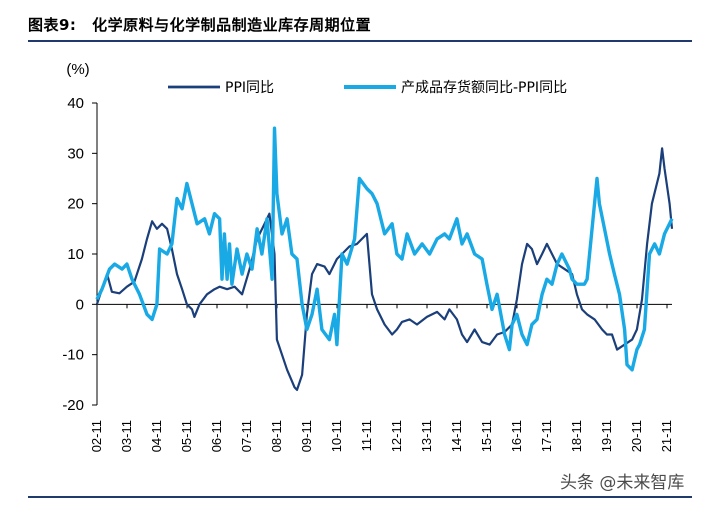  Describe the element at coordinates (80, 237) in the screenshot. I see `y-axis: (%) -20 -10 0 10 20 30 40` at that location.